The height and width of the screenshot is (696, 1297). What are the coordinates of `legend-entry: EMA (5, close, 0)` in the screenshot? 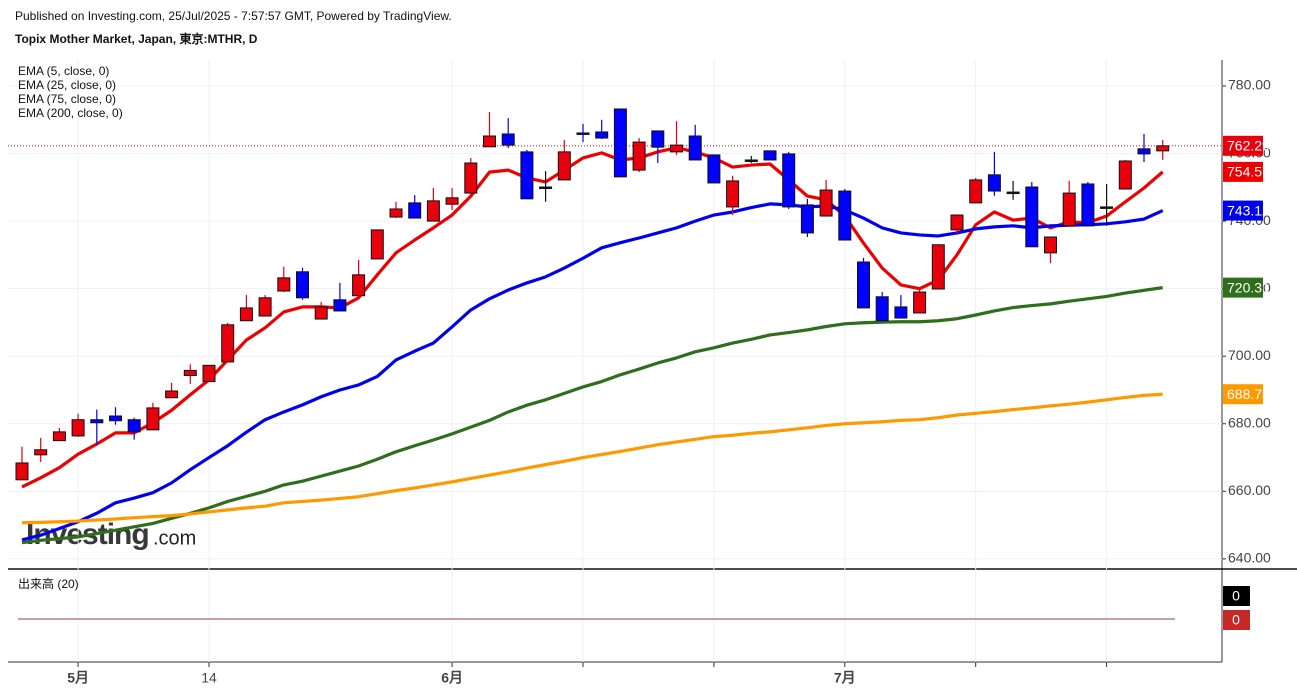 It's located at (63, 71).